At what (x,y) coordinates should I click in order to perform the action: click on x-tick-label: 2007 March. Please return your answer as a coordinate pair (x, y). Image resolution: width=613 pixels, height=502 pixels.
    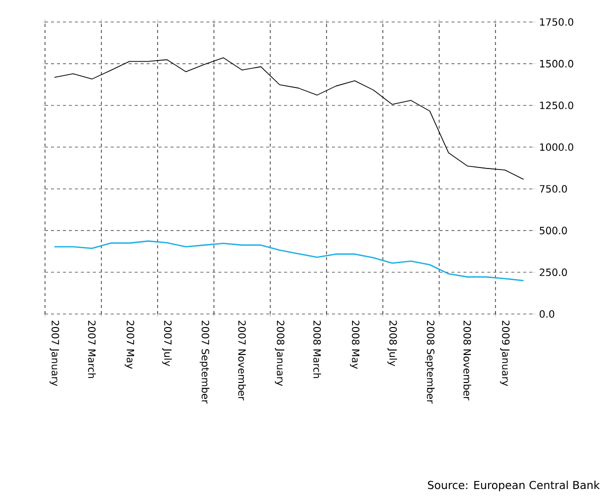
    Looking at the image, I should click on (92, 349).